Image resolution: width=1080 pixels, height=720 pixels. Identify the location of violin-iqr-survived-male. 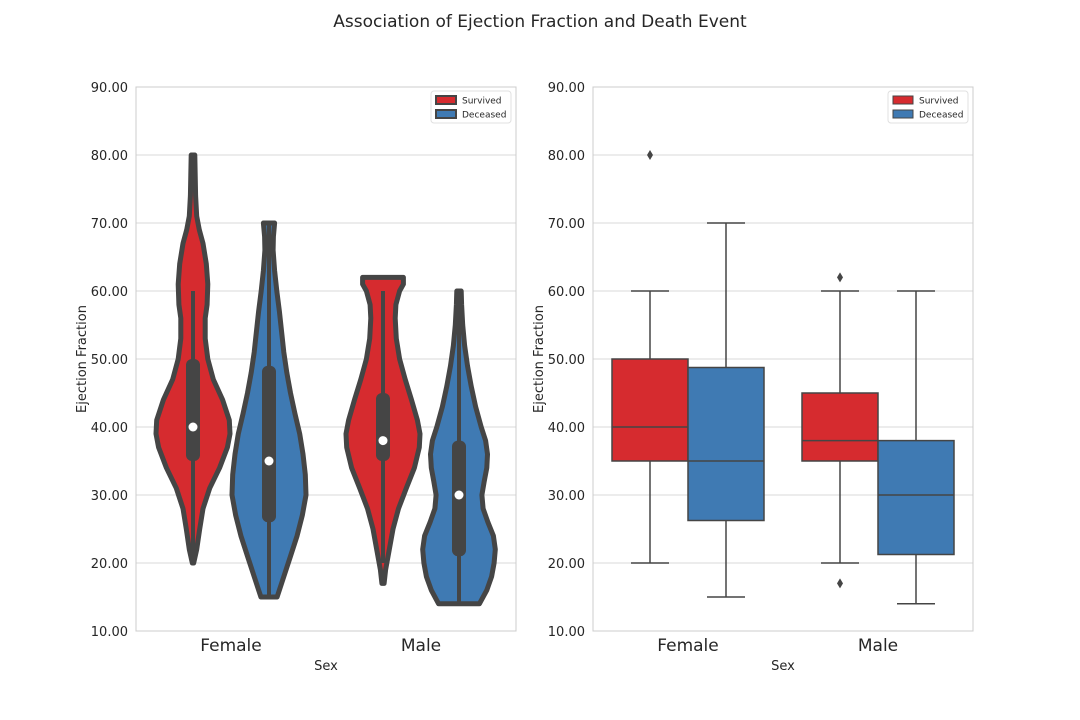
(383, 427).